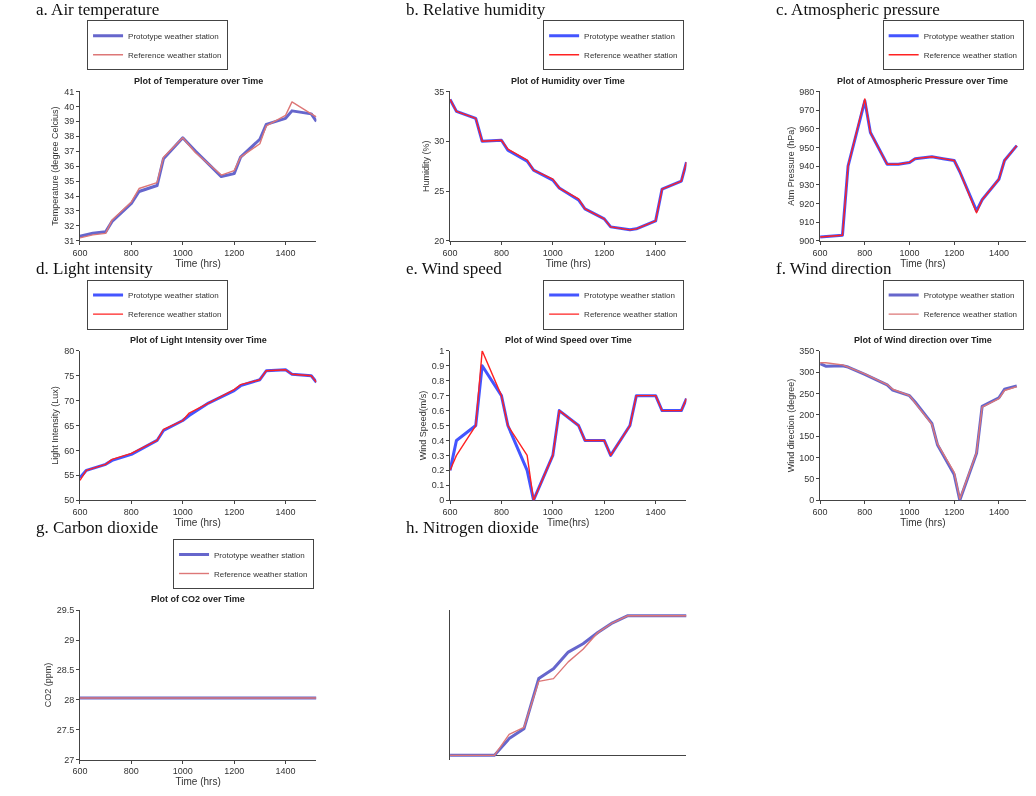 Image resolution: width=1036 pixels, height=796 pixels. Describe the element at coordinates (69, 91) in the screenshot. I see `y-tick-label: 41` at that location.